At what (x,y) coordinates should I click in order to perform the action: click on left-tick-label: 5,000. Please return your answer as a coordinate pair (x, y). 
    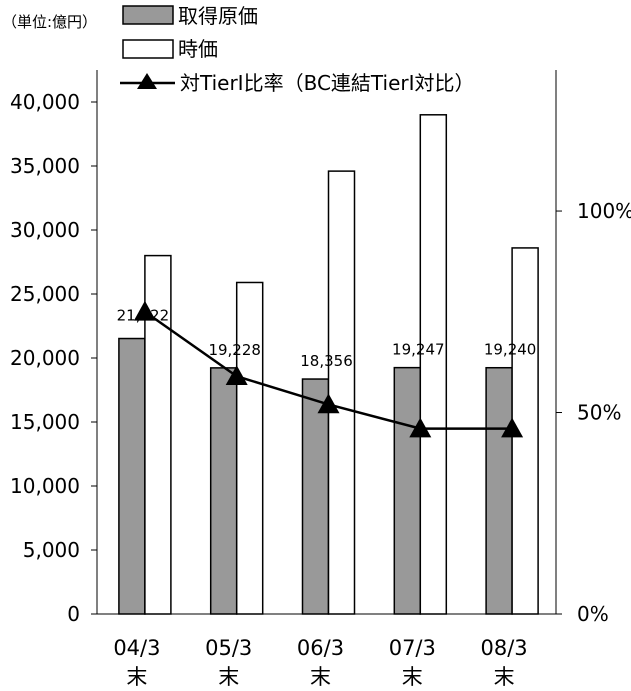
    Looking at the image, I should click on (51, 550).